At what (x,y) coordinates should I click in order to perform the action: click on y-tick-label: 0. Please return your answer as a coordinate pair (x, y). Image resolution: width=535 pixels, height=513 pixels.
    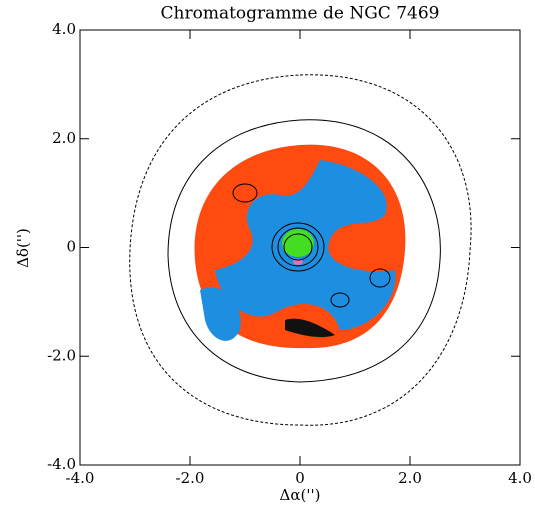
    Looking at the image, I should click on (71, 247).